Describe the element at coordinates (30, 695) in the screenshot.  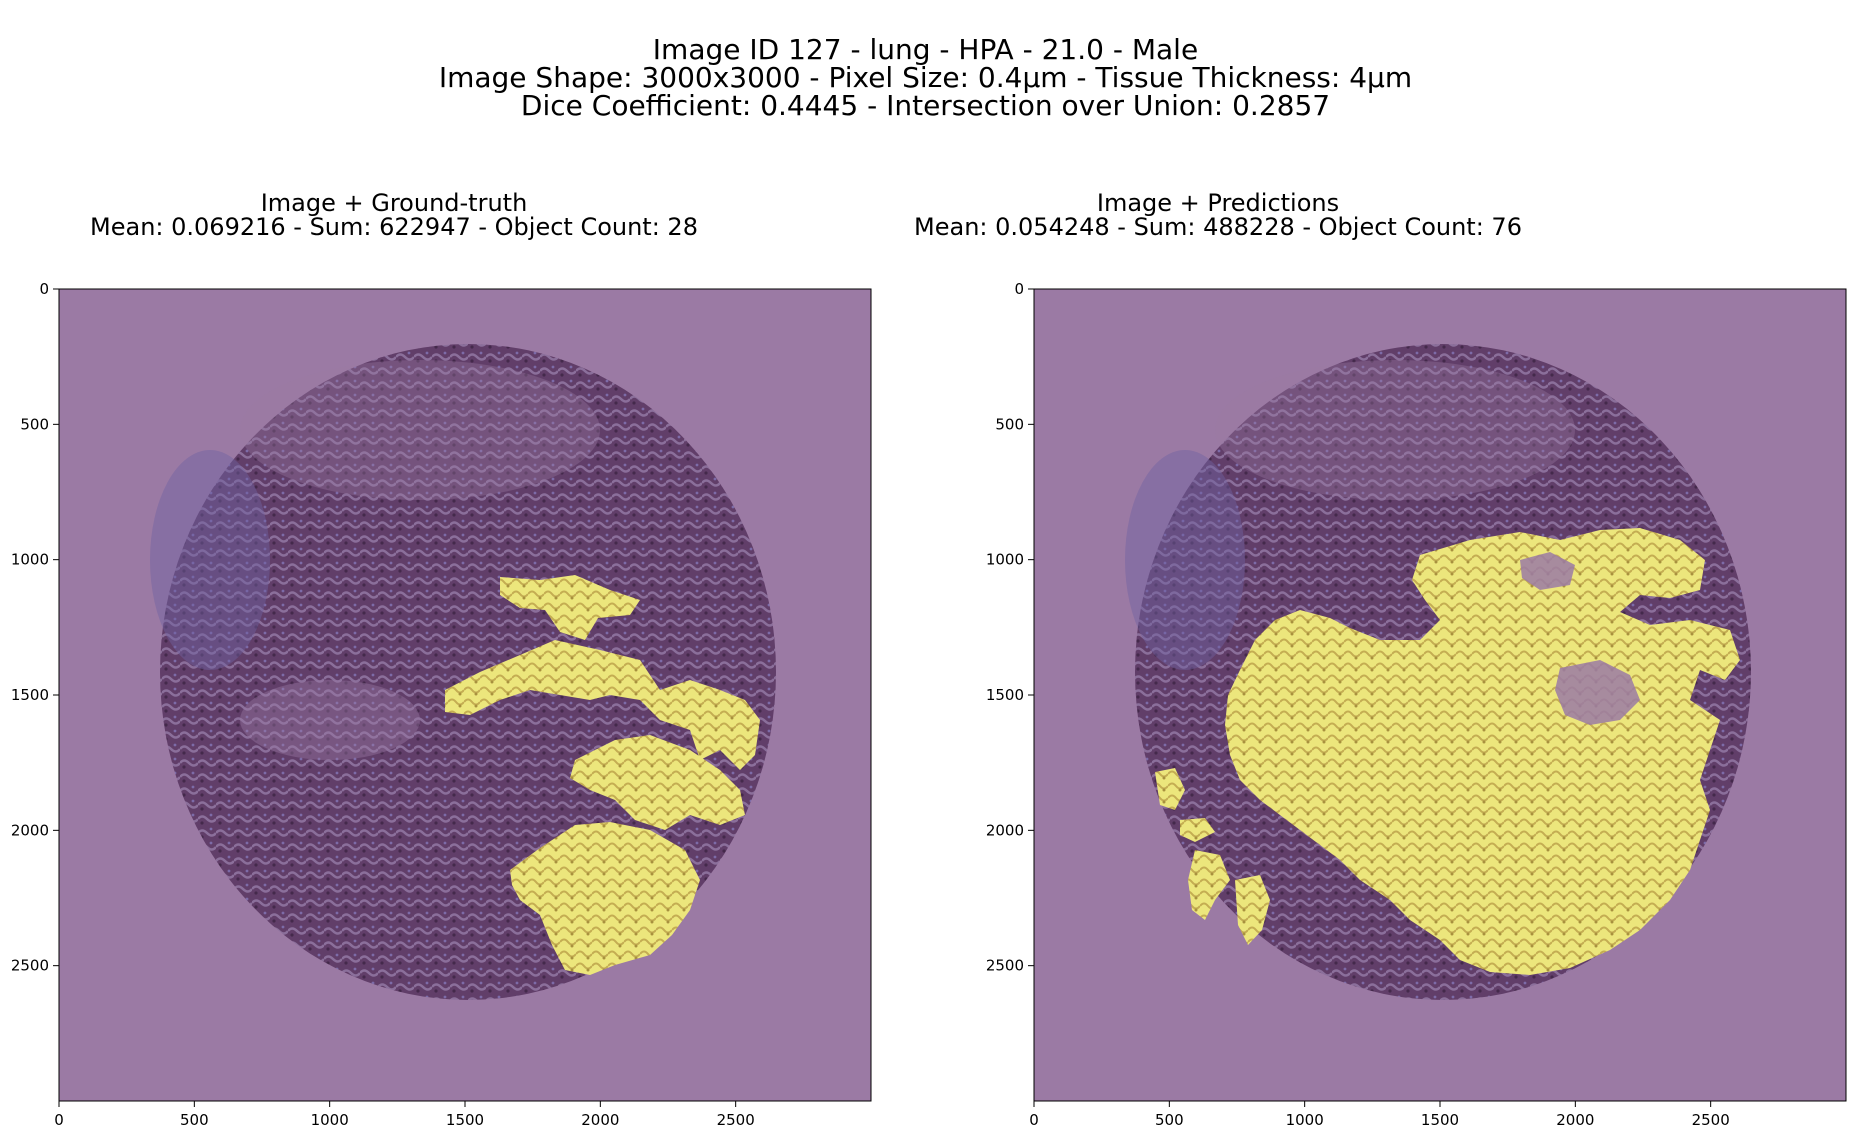
I see `left-y-tick-label: 1500` at that location.